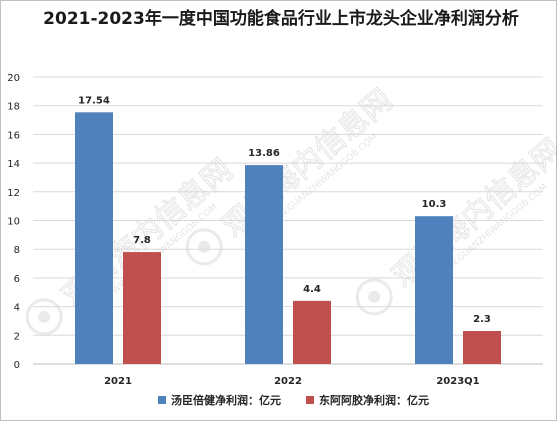 This screenshot has height=421, width=557. What do you see at coordinates (264, 153) in the screenshot?
I see `data-label: 13.86` at bounding box center [264, 153].